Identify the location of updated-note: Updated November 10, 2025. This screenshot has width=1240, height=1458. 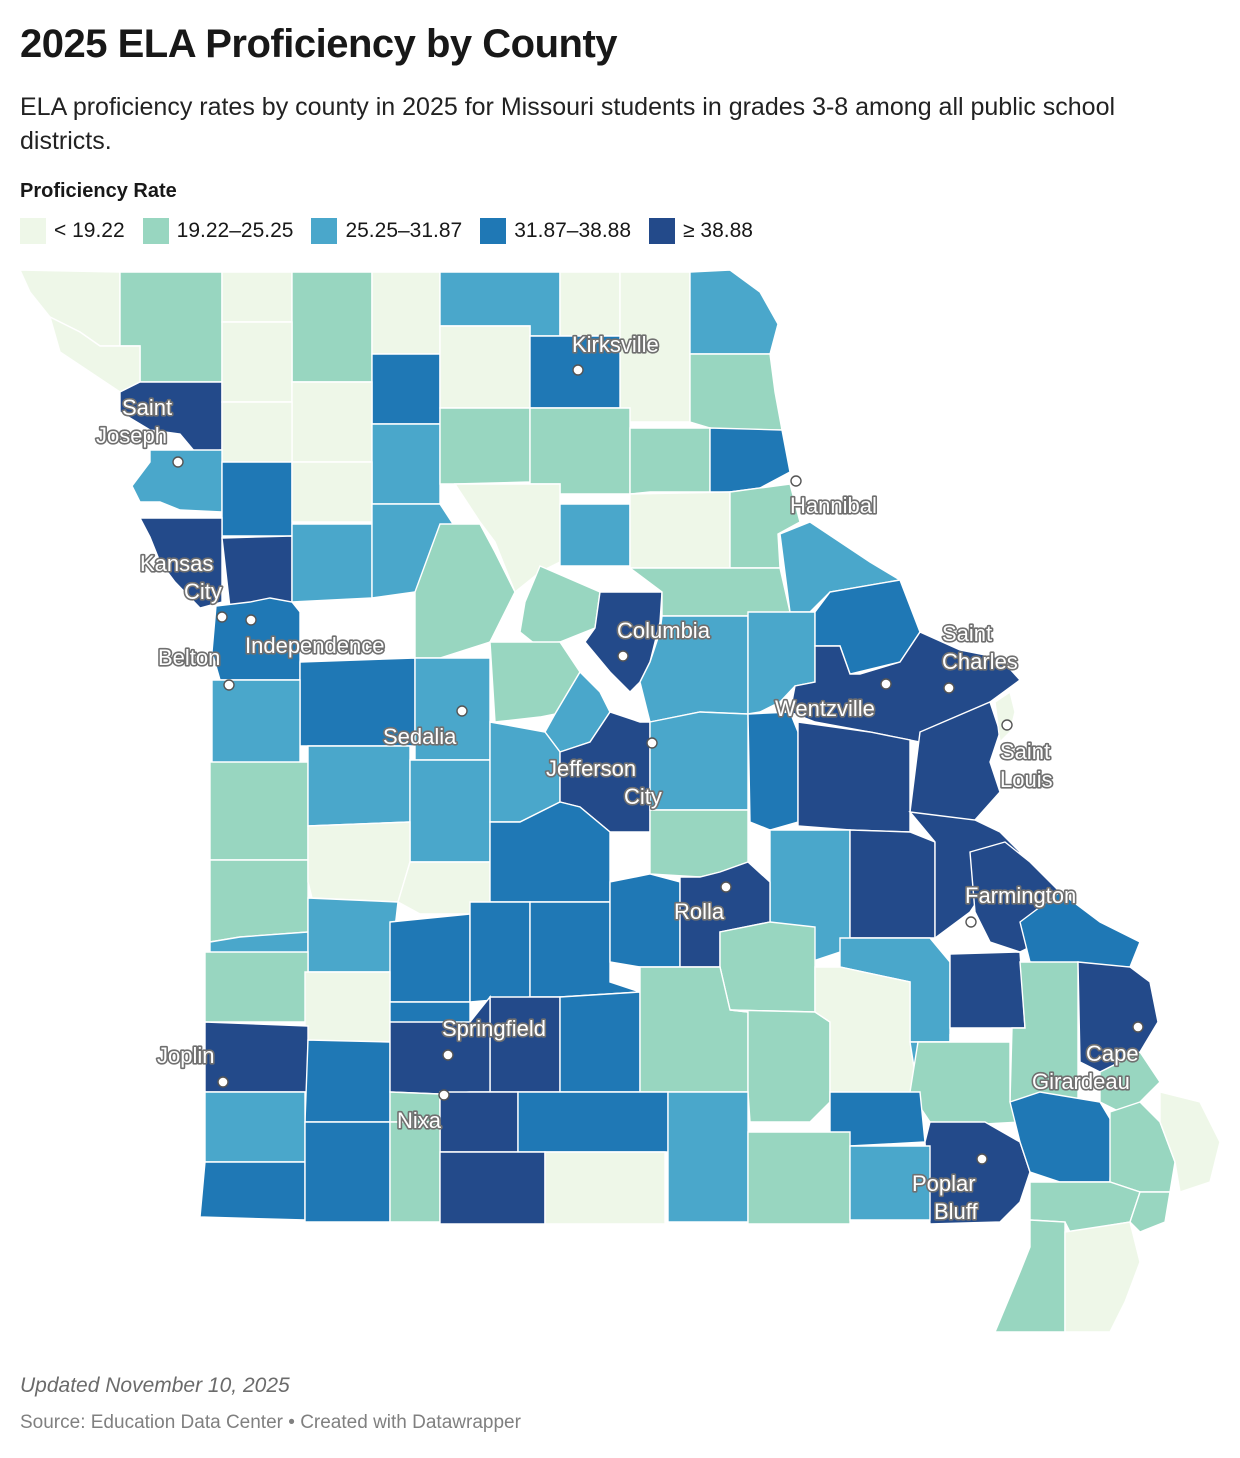
(155, 1385).